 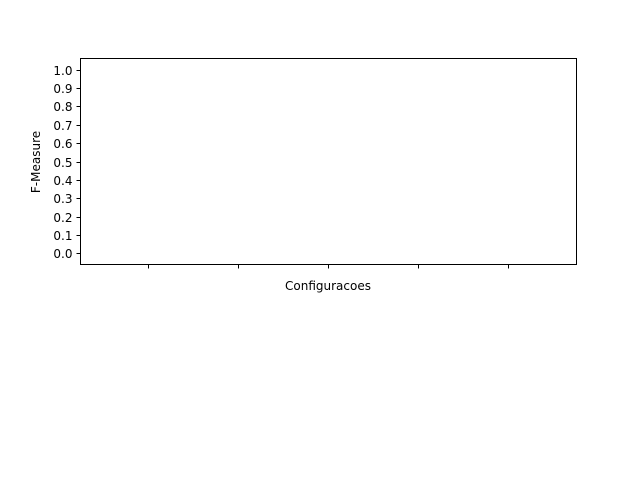 I want to click on y-axis-ticks: 0.0 0.1 0.2 0.3 0.4 0.5 0.6 0.7 0.8 0.9 1.0, so click(x=67, y=162).